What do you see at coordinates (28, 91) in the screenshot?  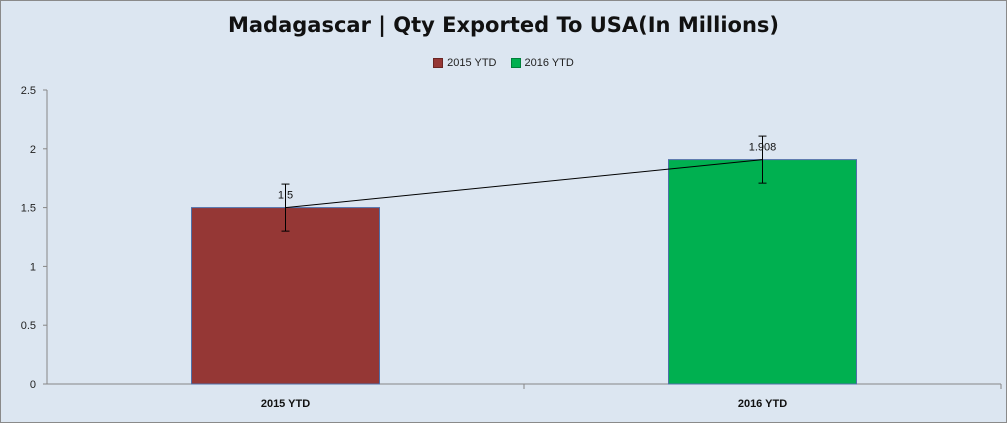 I see `y-tick-label: 2.5` at bounding box center [28, 91].